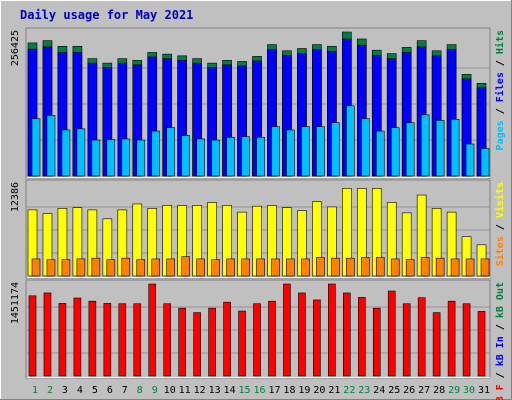 This screenshot has width=512, height=400. I want to click on legend-entry-kbytes-4: kB Out, so click(500, 300).